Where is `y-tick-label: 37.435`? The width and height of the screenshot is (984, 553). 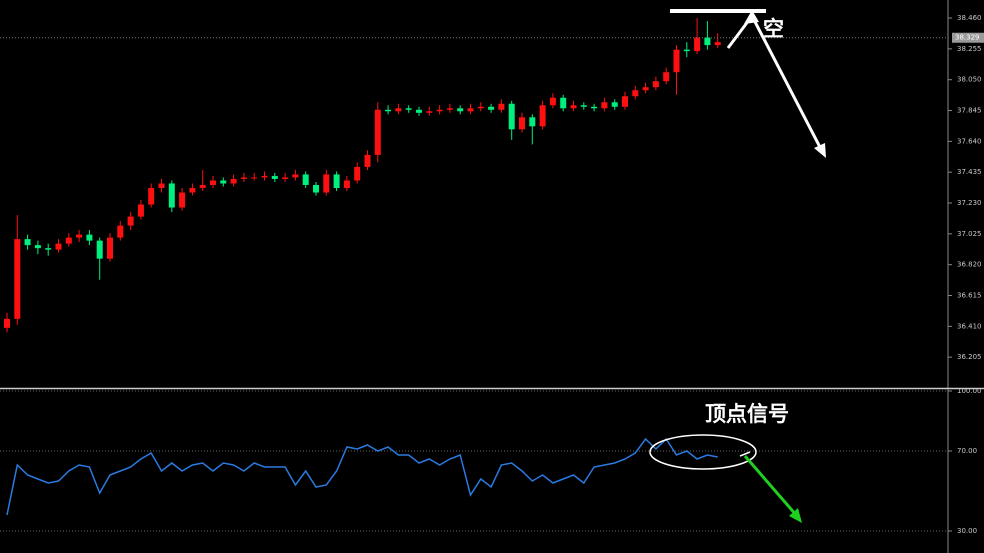 y-tick-label: 37.435 is located at coordinates (969, 172).